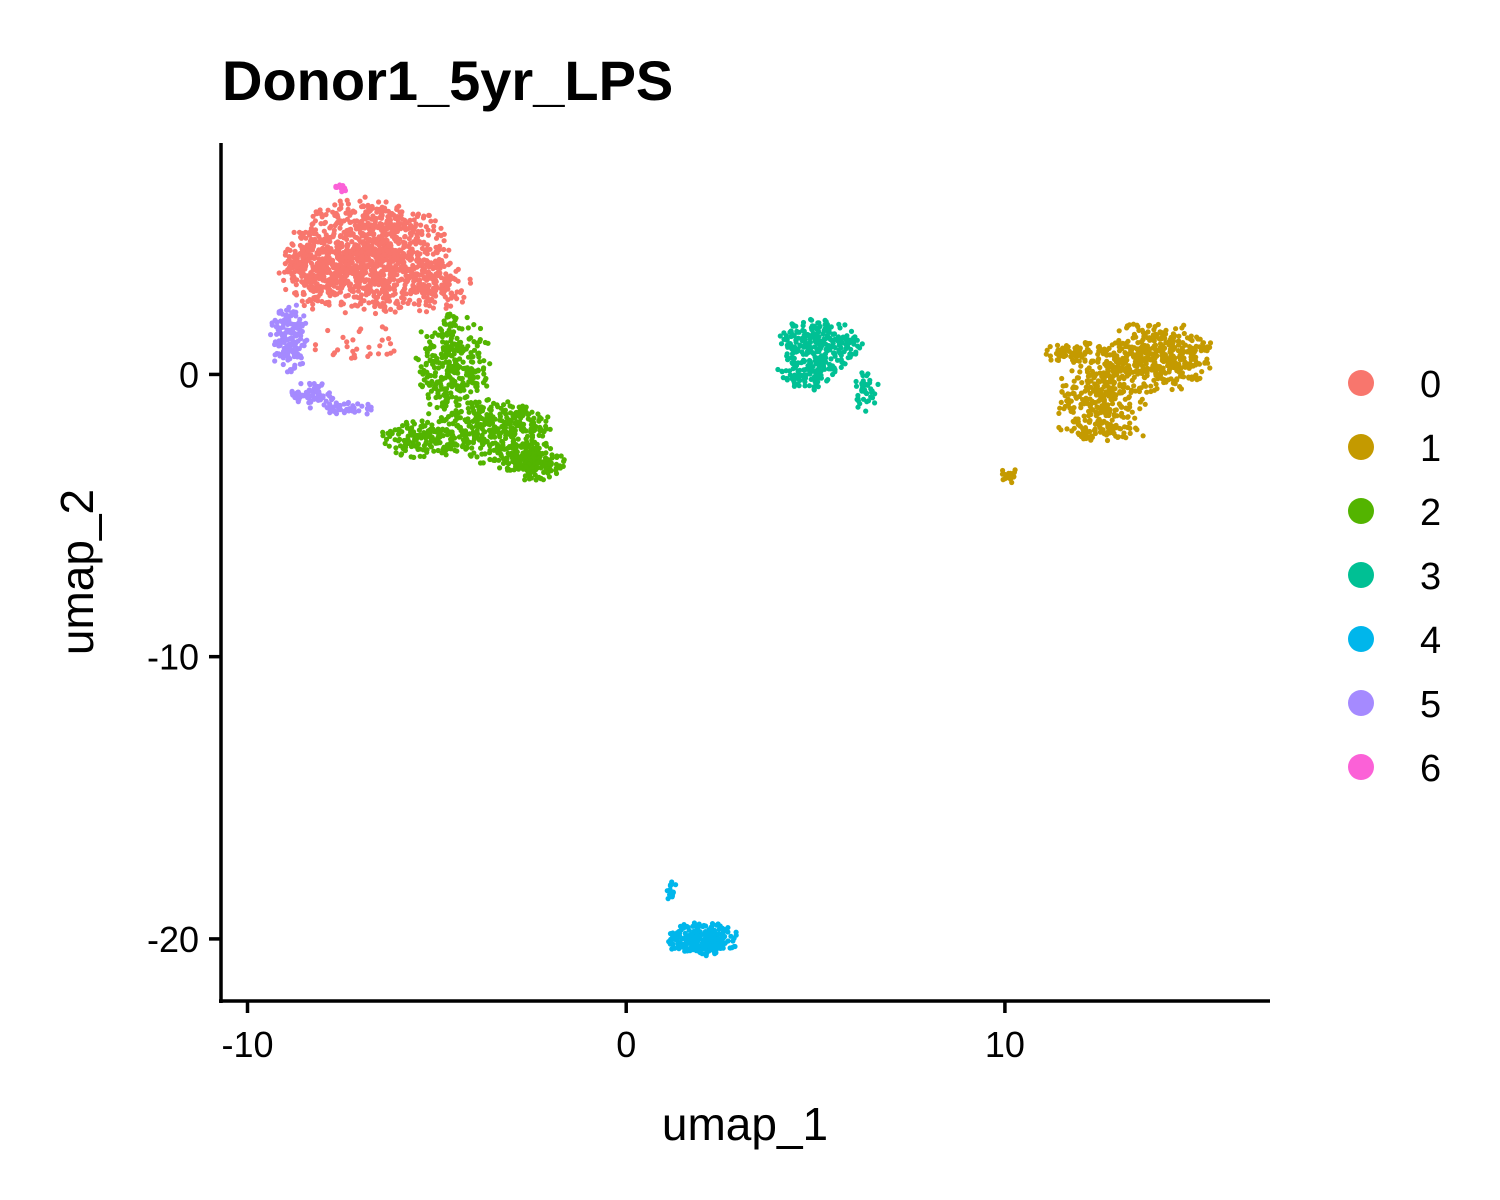  I want to click on legend-label-3: 3, so click(1430, 577).